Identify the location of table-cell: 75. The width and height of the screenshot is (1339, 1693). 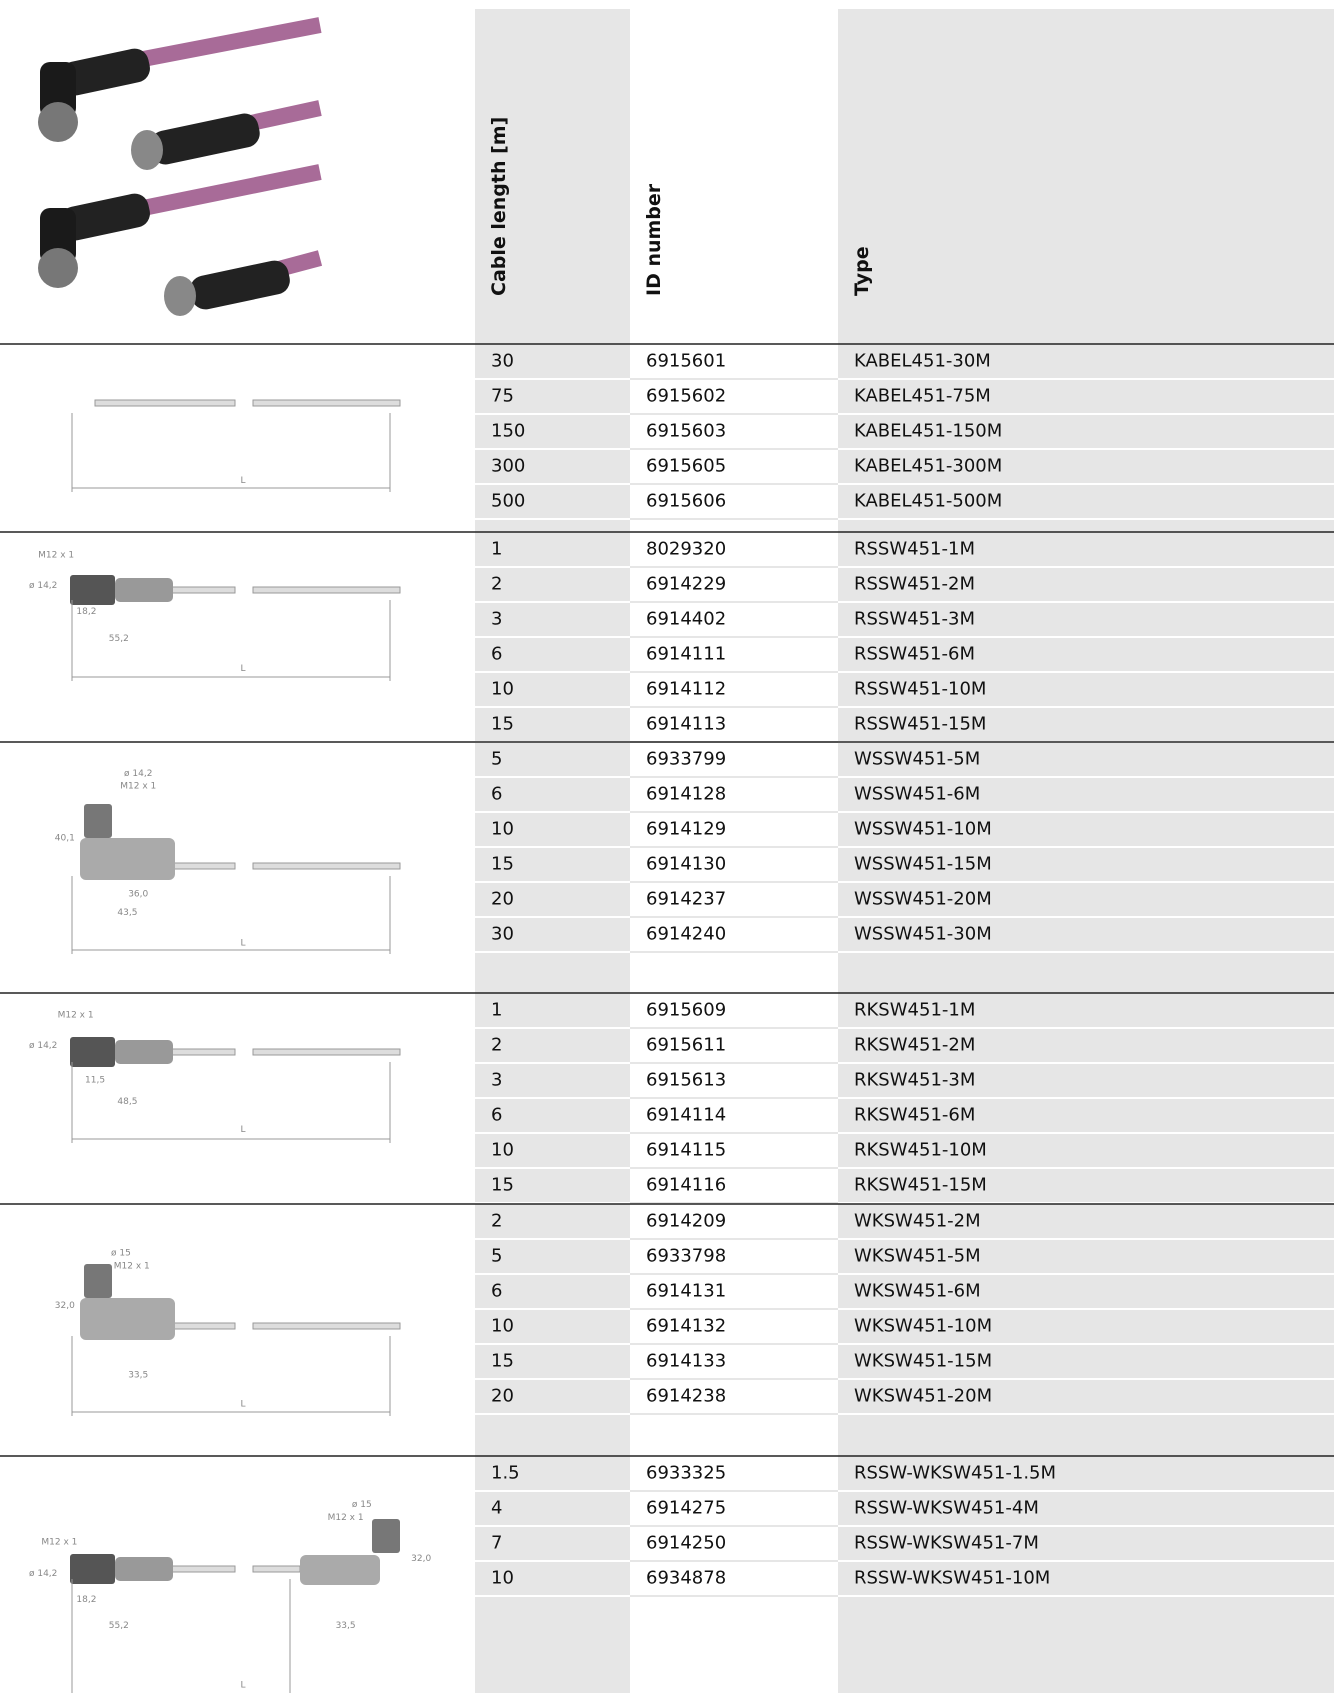
(502, 396).